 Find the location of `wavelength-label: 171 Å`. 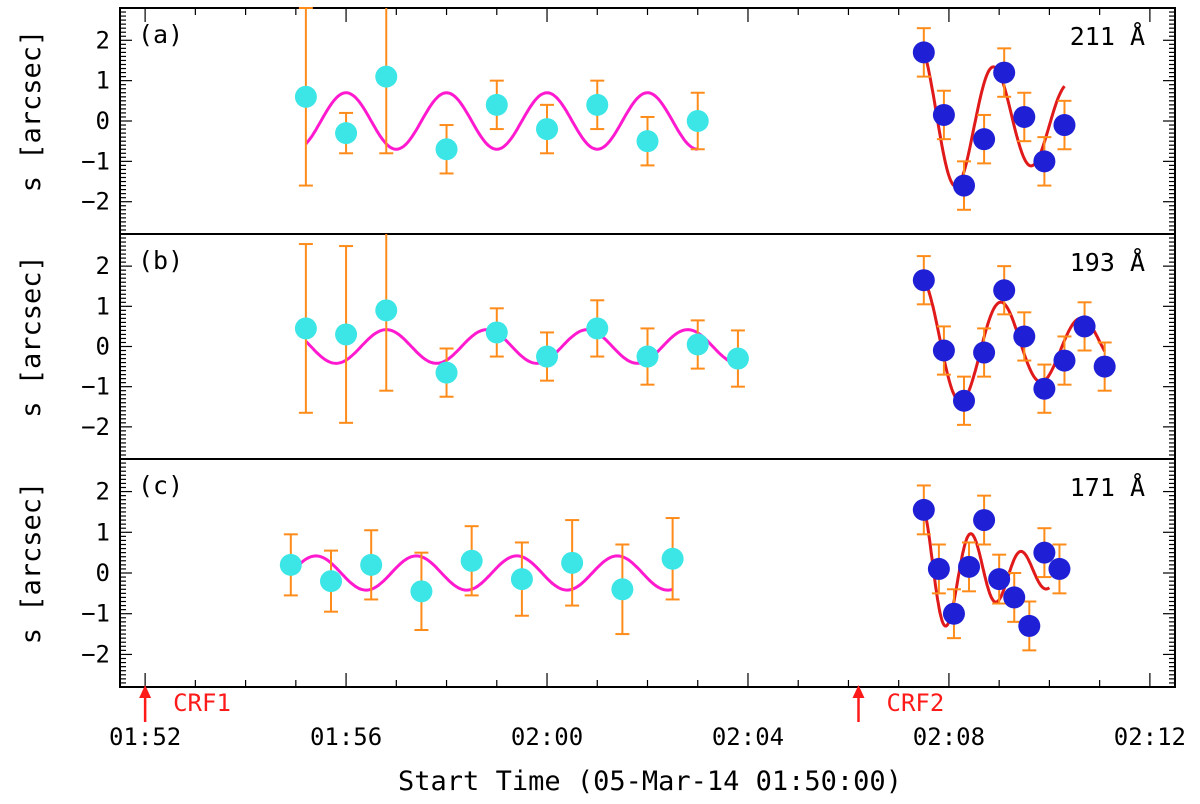

wavelength-label: 171 Å is located at coordinates (1107, 487).